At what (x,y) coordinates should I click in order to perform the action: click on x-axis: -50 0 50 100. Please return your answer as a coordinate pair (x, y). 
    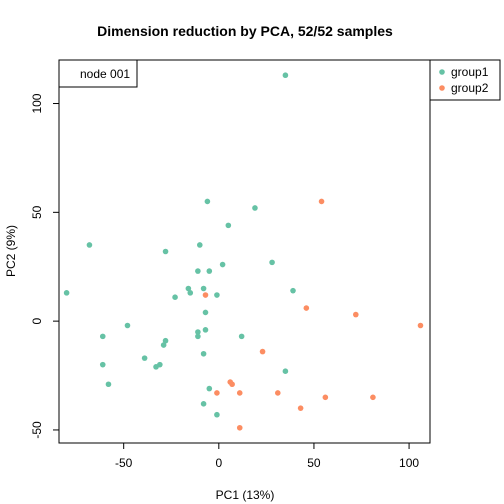
    Looking at the image, I should click on (267, 456).